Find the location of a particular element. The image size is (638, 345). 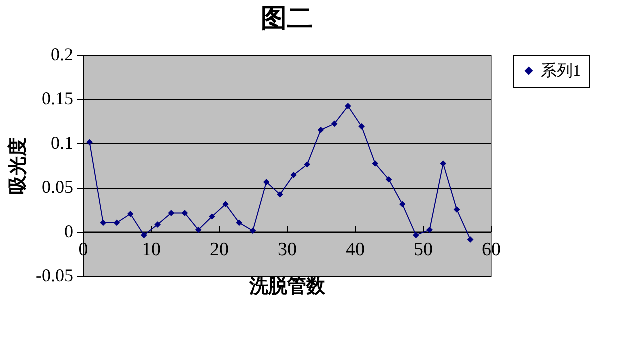

x-axis-title: 洗脱管数 is located at coordinates (287, 287).